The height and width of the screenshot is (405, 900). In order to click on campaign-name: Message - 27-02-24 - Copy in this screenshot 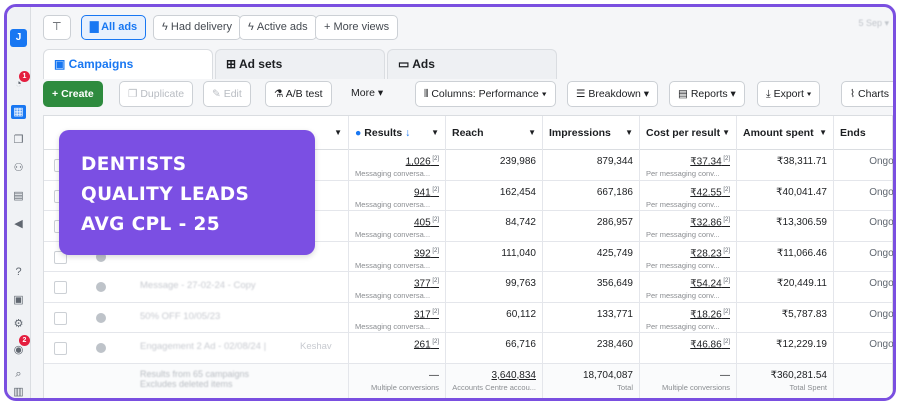, I will do `click(198, 285)`.